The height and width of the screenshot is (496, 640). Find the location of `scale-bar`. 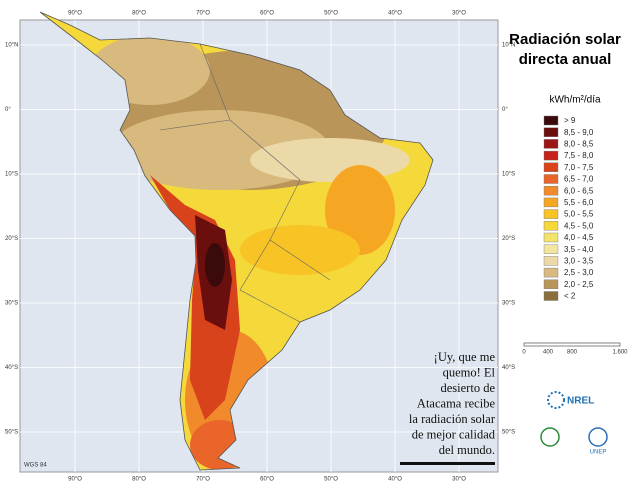

scale-bar is located at coordinates (572, 344).